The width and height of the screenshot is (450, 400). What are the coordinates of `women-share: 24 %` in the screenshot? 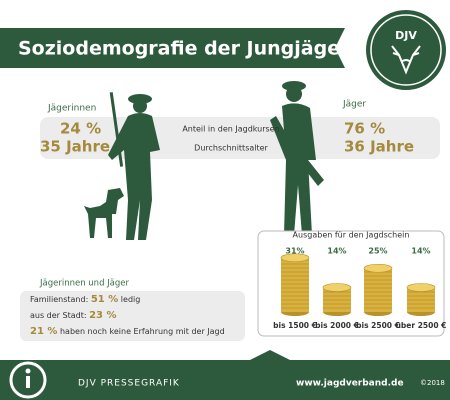 It's located at (80, 129).